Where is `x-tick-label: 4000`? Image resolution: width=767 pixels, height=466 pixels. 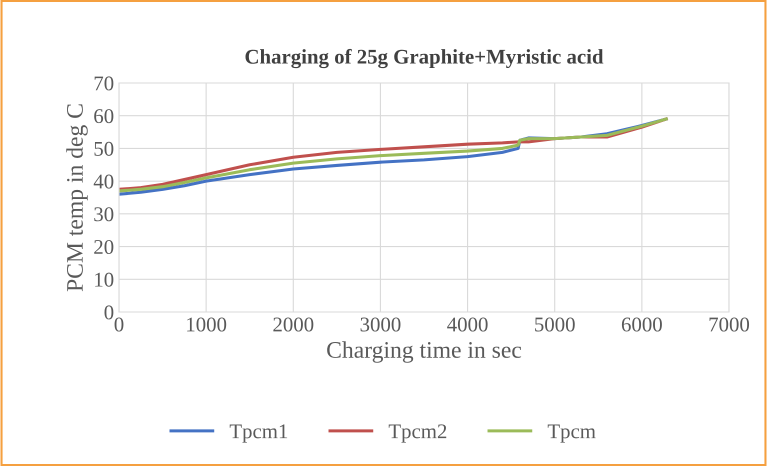 x-tick-label: 4000 is located at coordinates (467, 324).